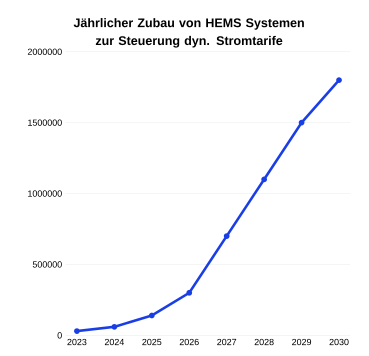 Image resolution: width=369 pixels, height=356 pixels. I want to click on y-tick-label: 500000, so click(47, 264).